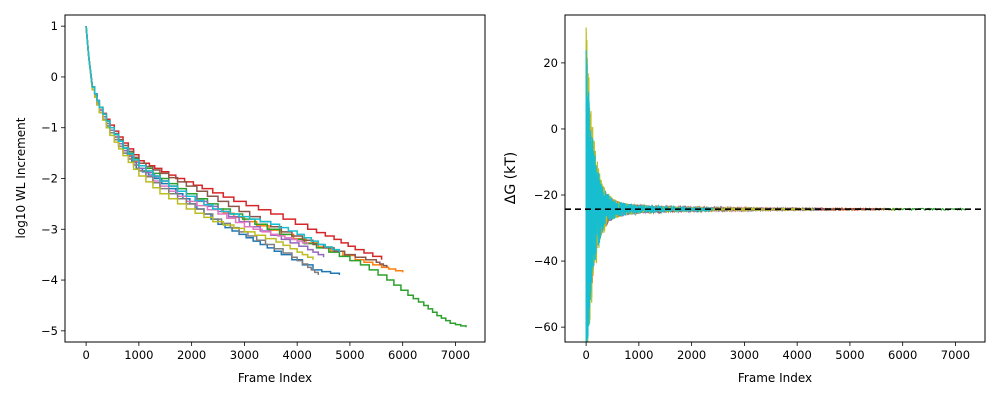  I want to click on left-y-tick-label: 1, so click(54, 26).